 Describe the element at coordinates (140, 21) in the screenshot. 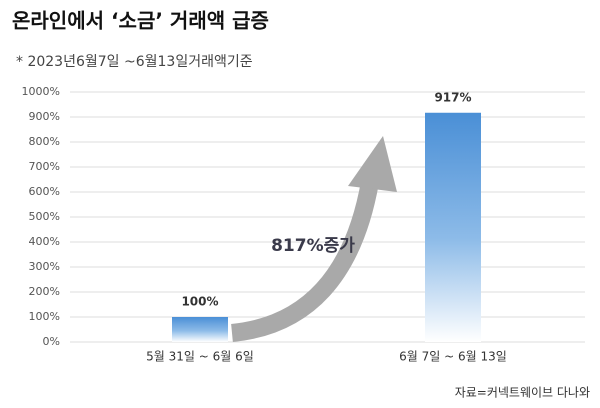

I see `chart-title: 온라인에서 ‘소금’ 거래액 급증` at that location.